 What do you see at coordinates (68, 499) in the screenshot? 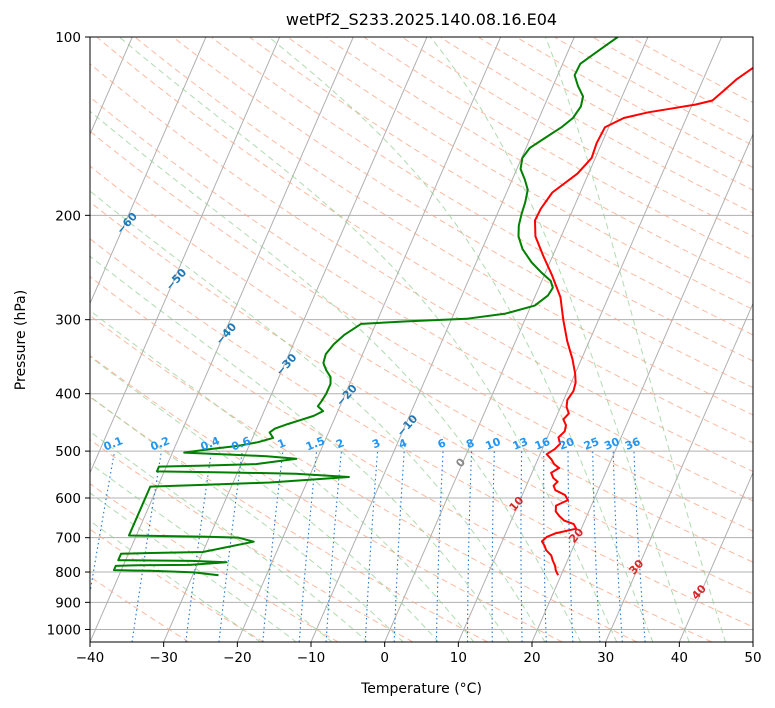
I see `y-tick-label: 600` at bounding box center [68, 499].